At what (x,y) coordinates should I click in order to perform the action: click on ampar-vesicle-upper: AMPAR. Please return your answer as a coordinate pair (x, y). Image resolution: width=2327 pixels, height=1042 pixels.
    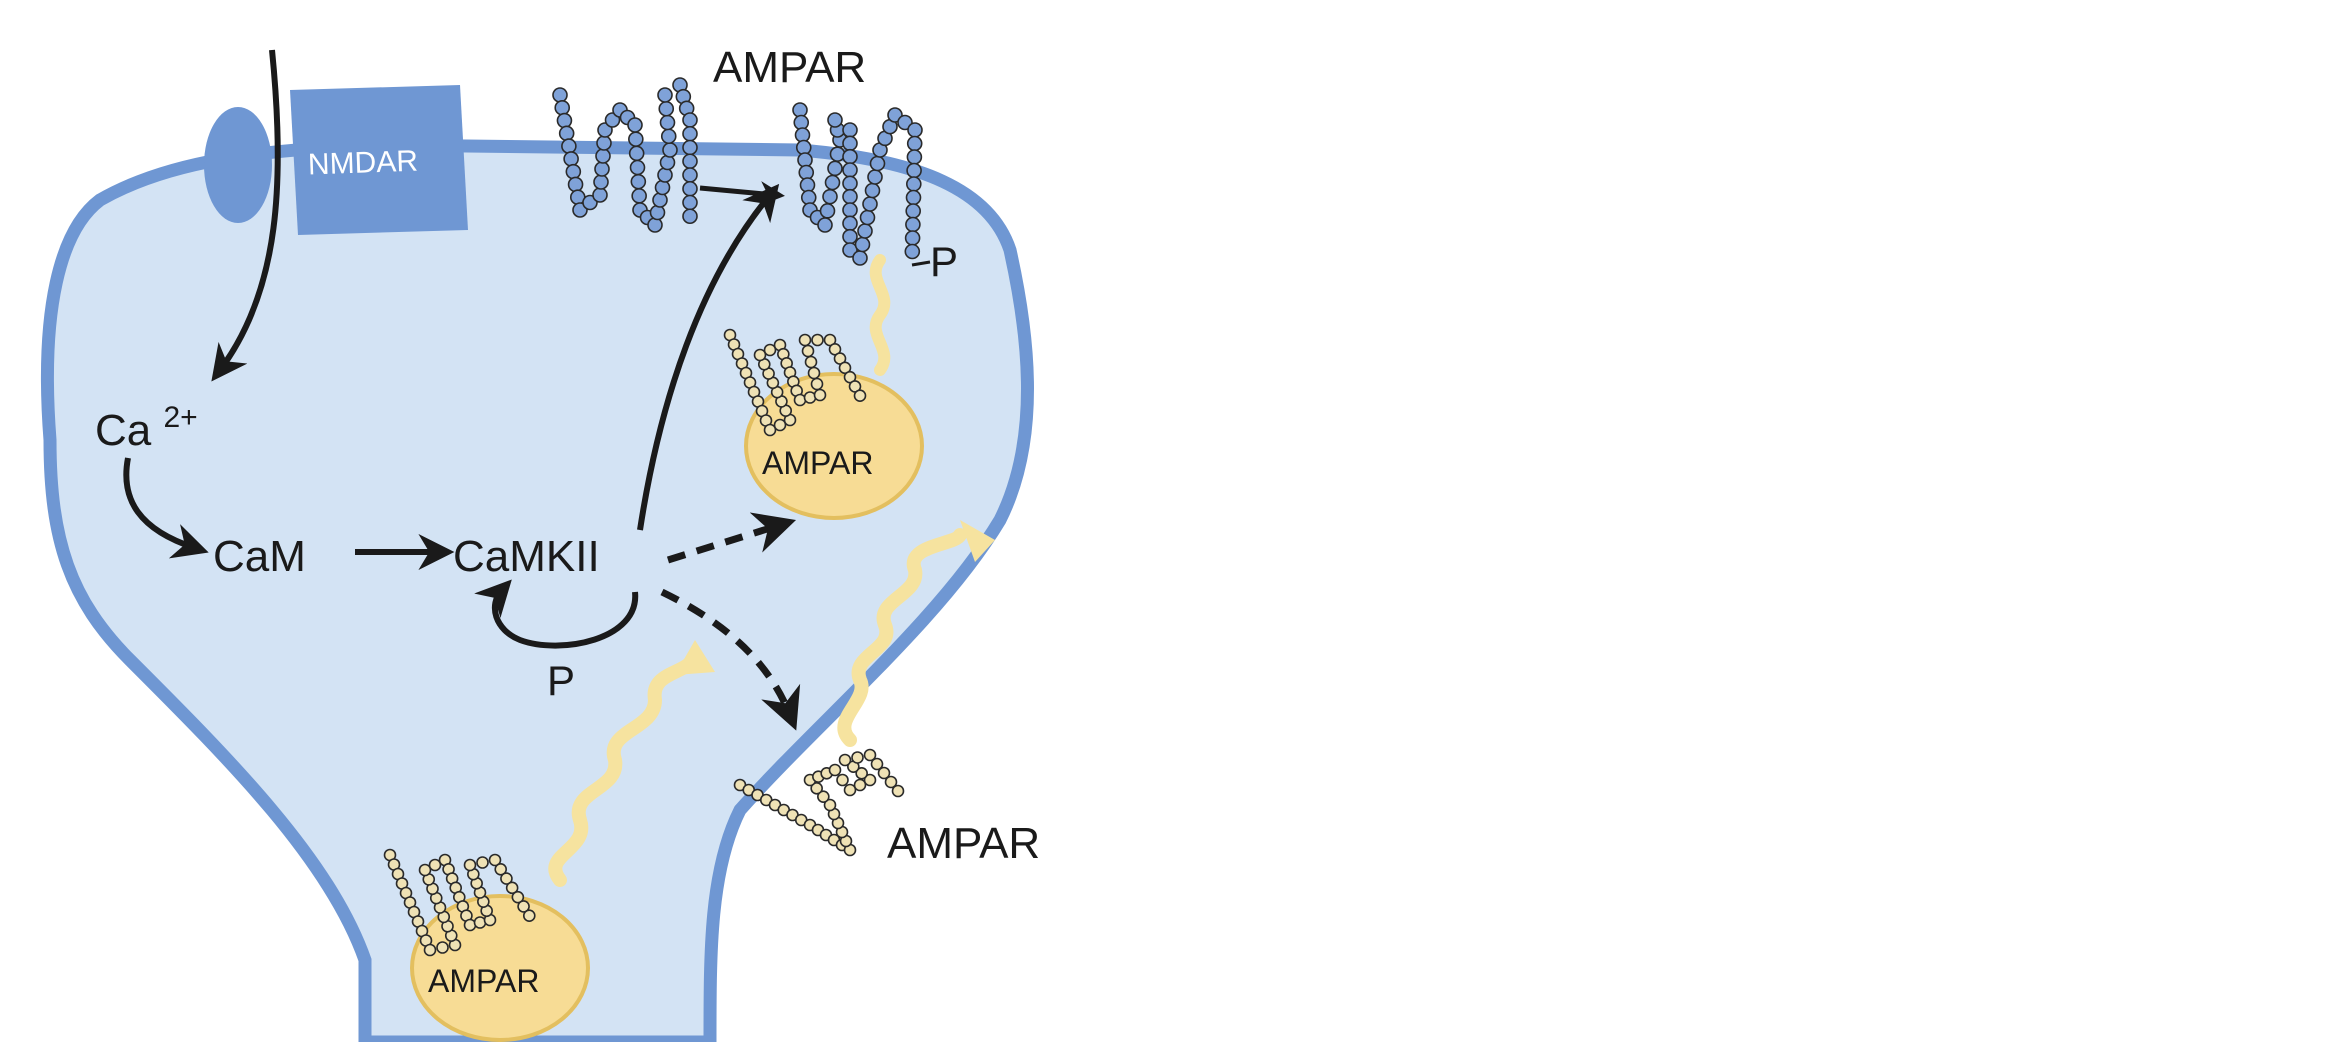
    Looking at the image, I should click on (823, 424).